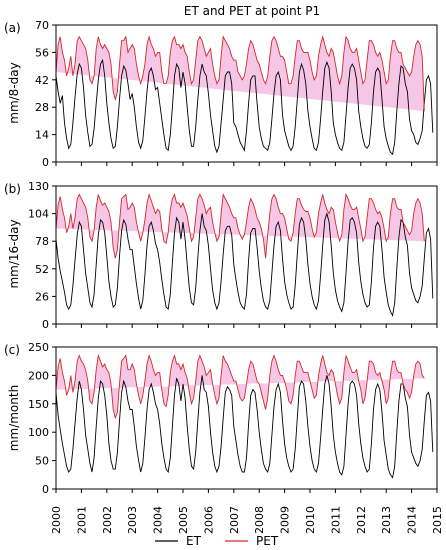 This screenshot has height=550, width=446. Describe the element at coordinates (310, 520) in the screenshot. I see `x-tick-label: 2010` at that location.